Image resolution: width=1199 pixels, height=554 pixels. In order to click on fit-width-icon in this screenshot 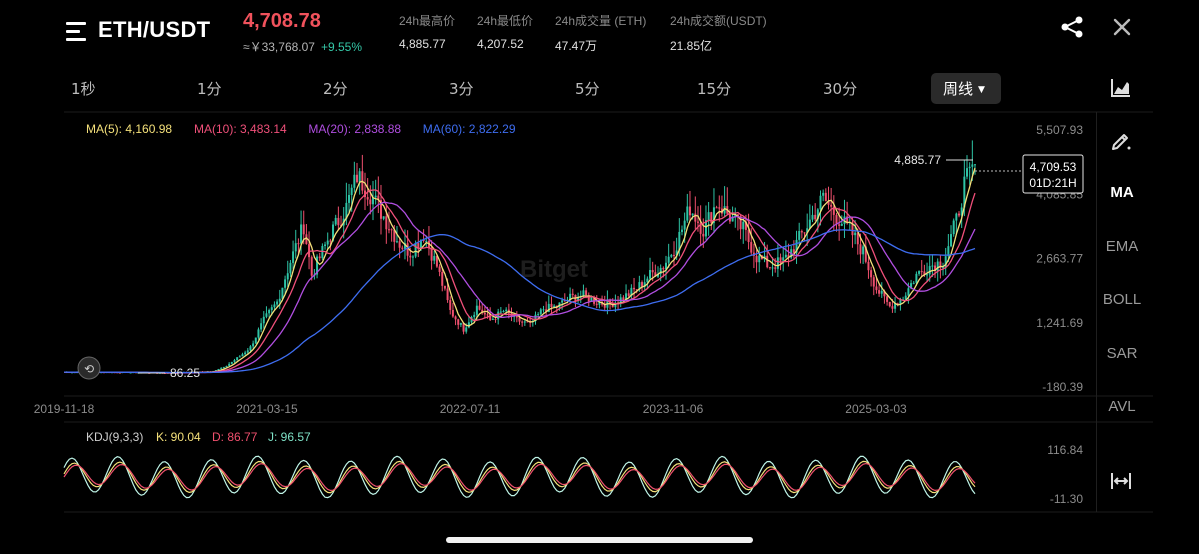, I will do `click(1121, 481)`.